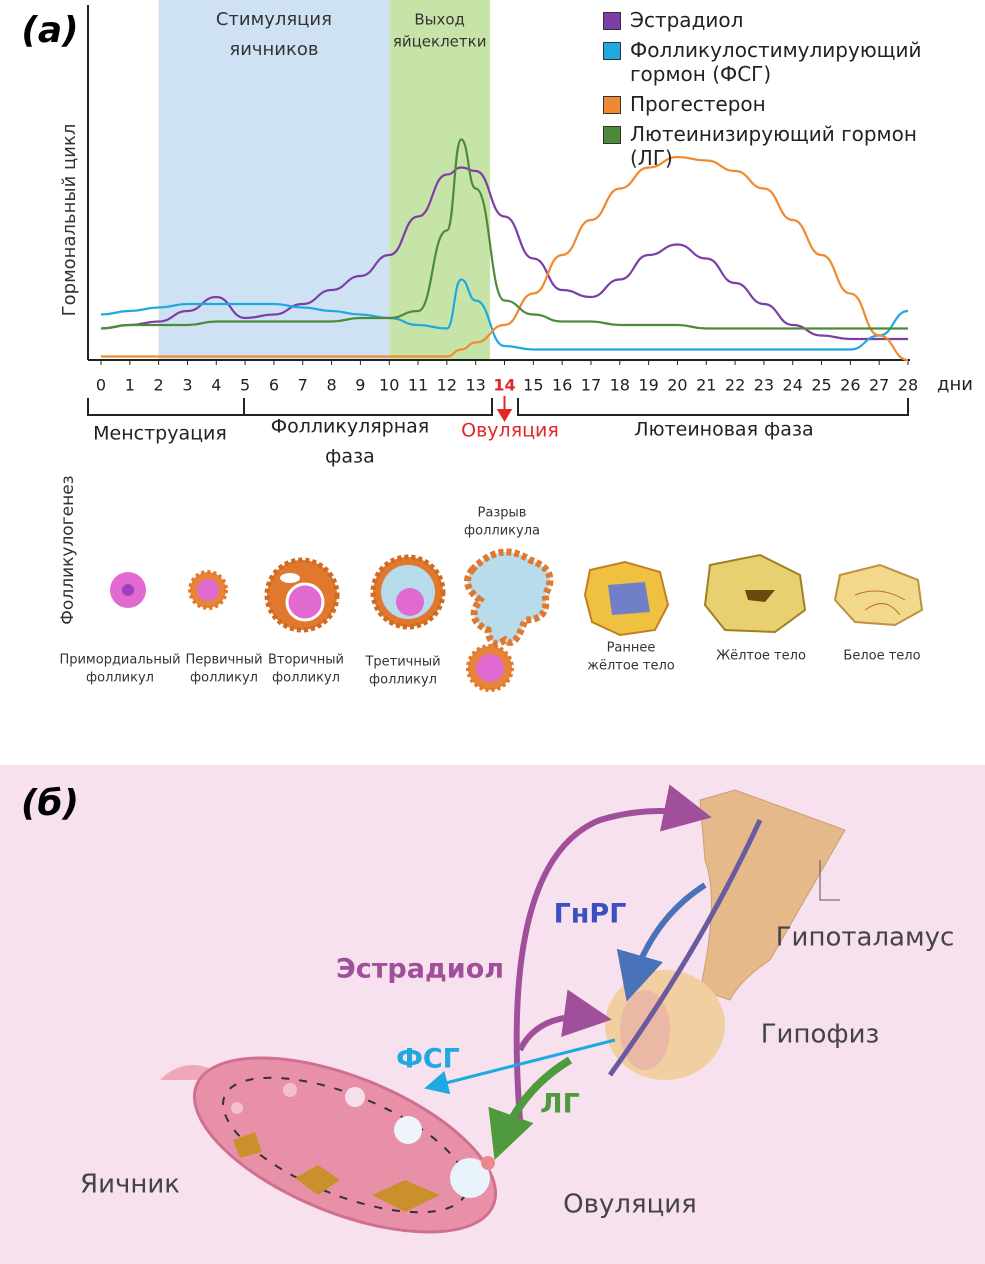 Image resolution: width=985 pixels, height=1264 pixels. What do you see at coordinates (761, 656) in the screenshot?
I see `follicle-label: Жёлтое тело` at bounding box center [761, 656].